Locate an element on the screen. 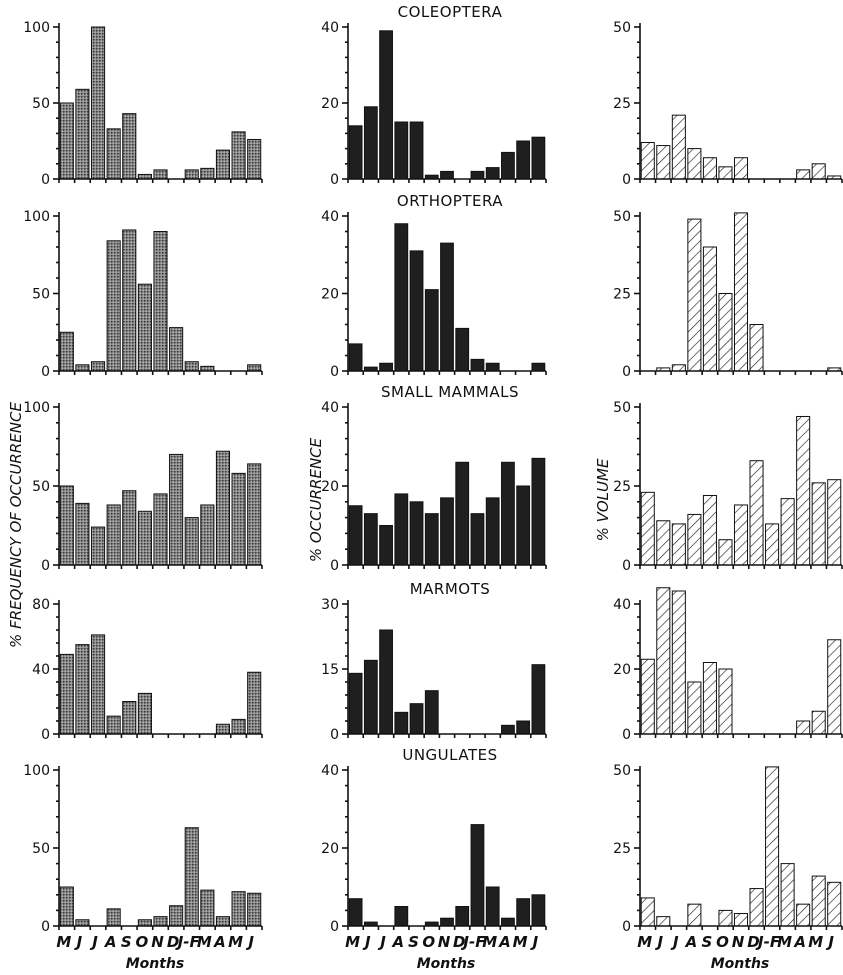 This screenshot has height=975, width=843. y-tick-label-orthoptera-occurrence: 20 is located at coordinates (330, 295).